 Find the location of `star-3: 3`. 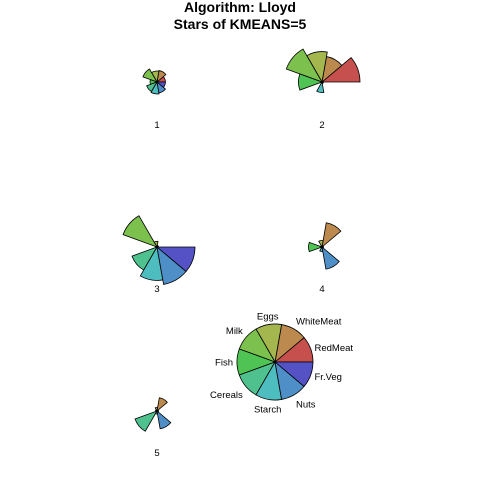

star-3: 3 is located at coordinates (159, 255).